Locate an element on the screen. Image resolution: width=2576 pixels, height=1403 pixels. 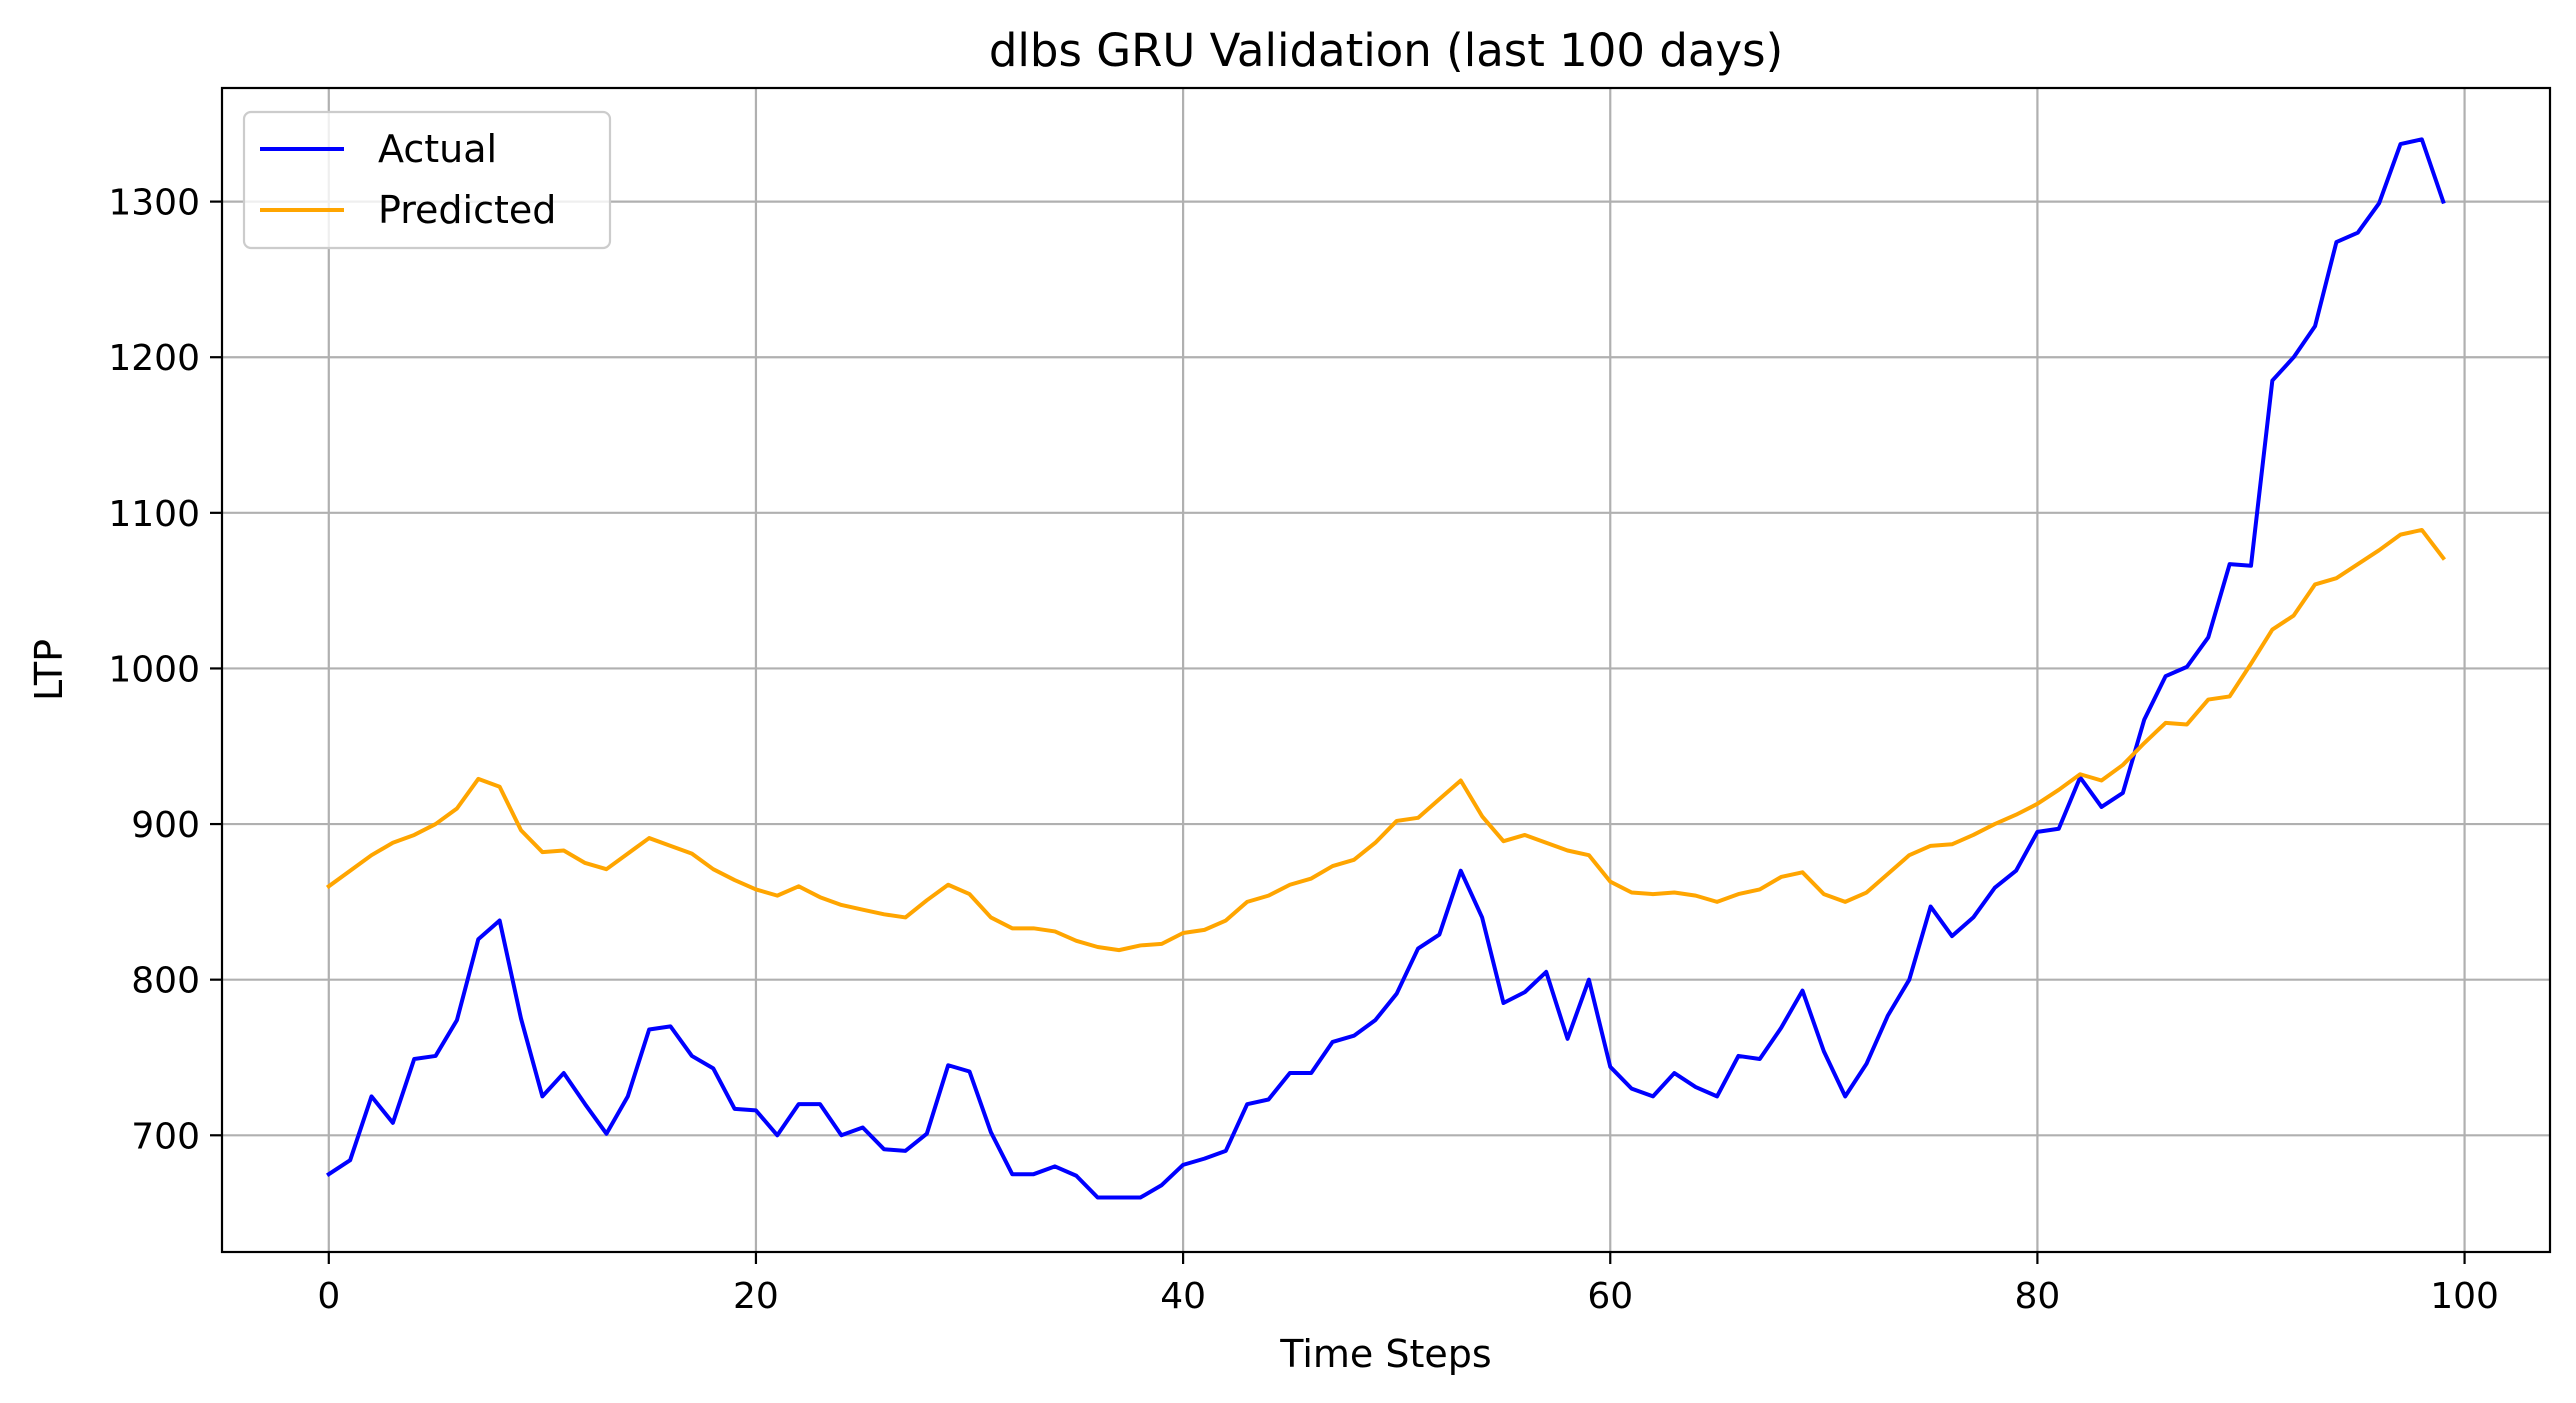
legend: Actual Predicted is located at coordinates (427, 180).